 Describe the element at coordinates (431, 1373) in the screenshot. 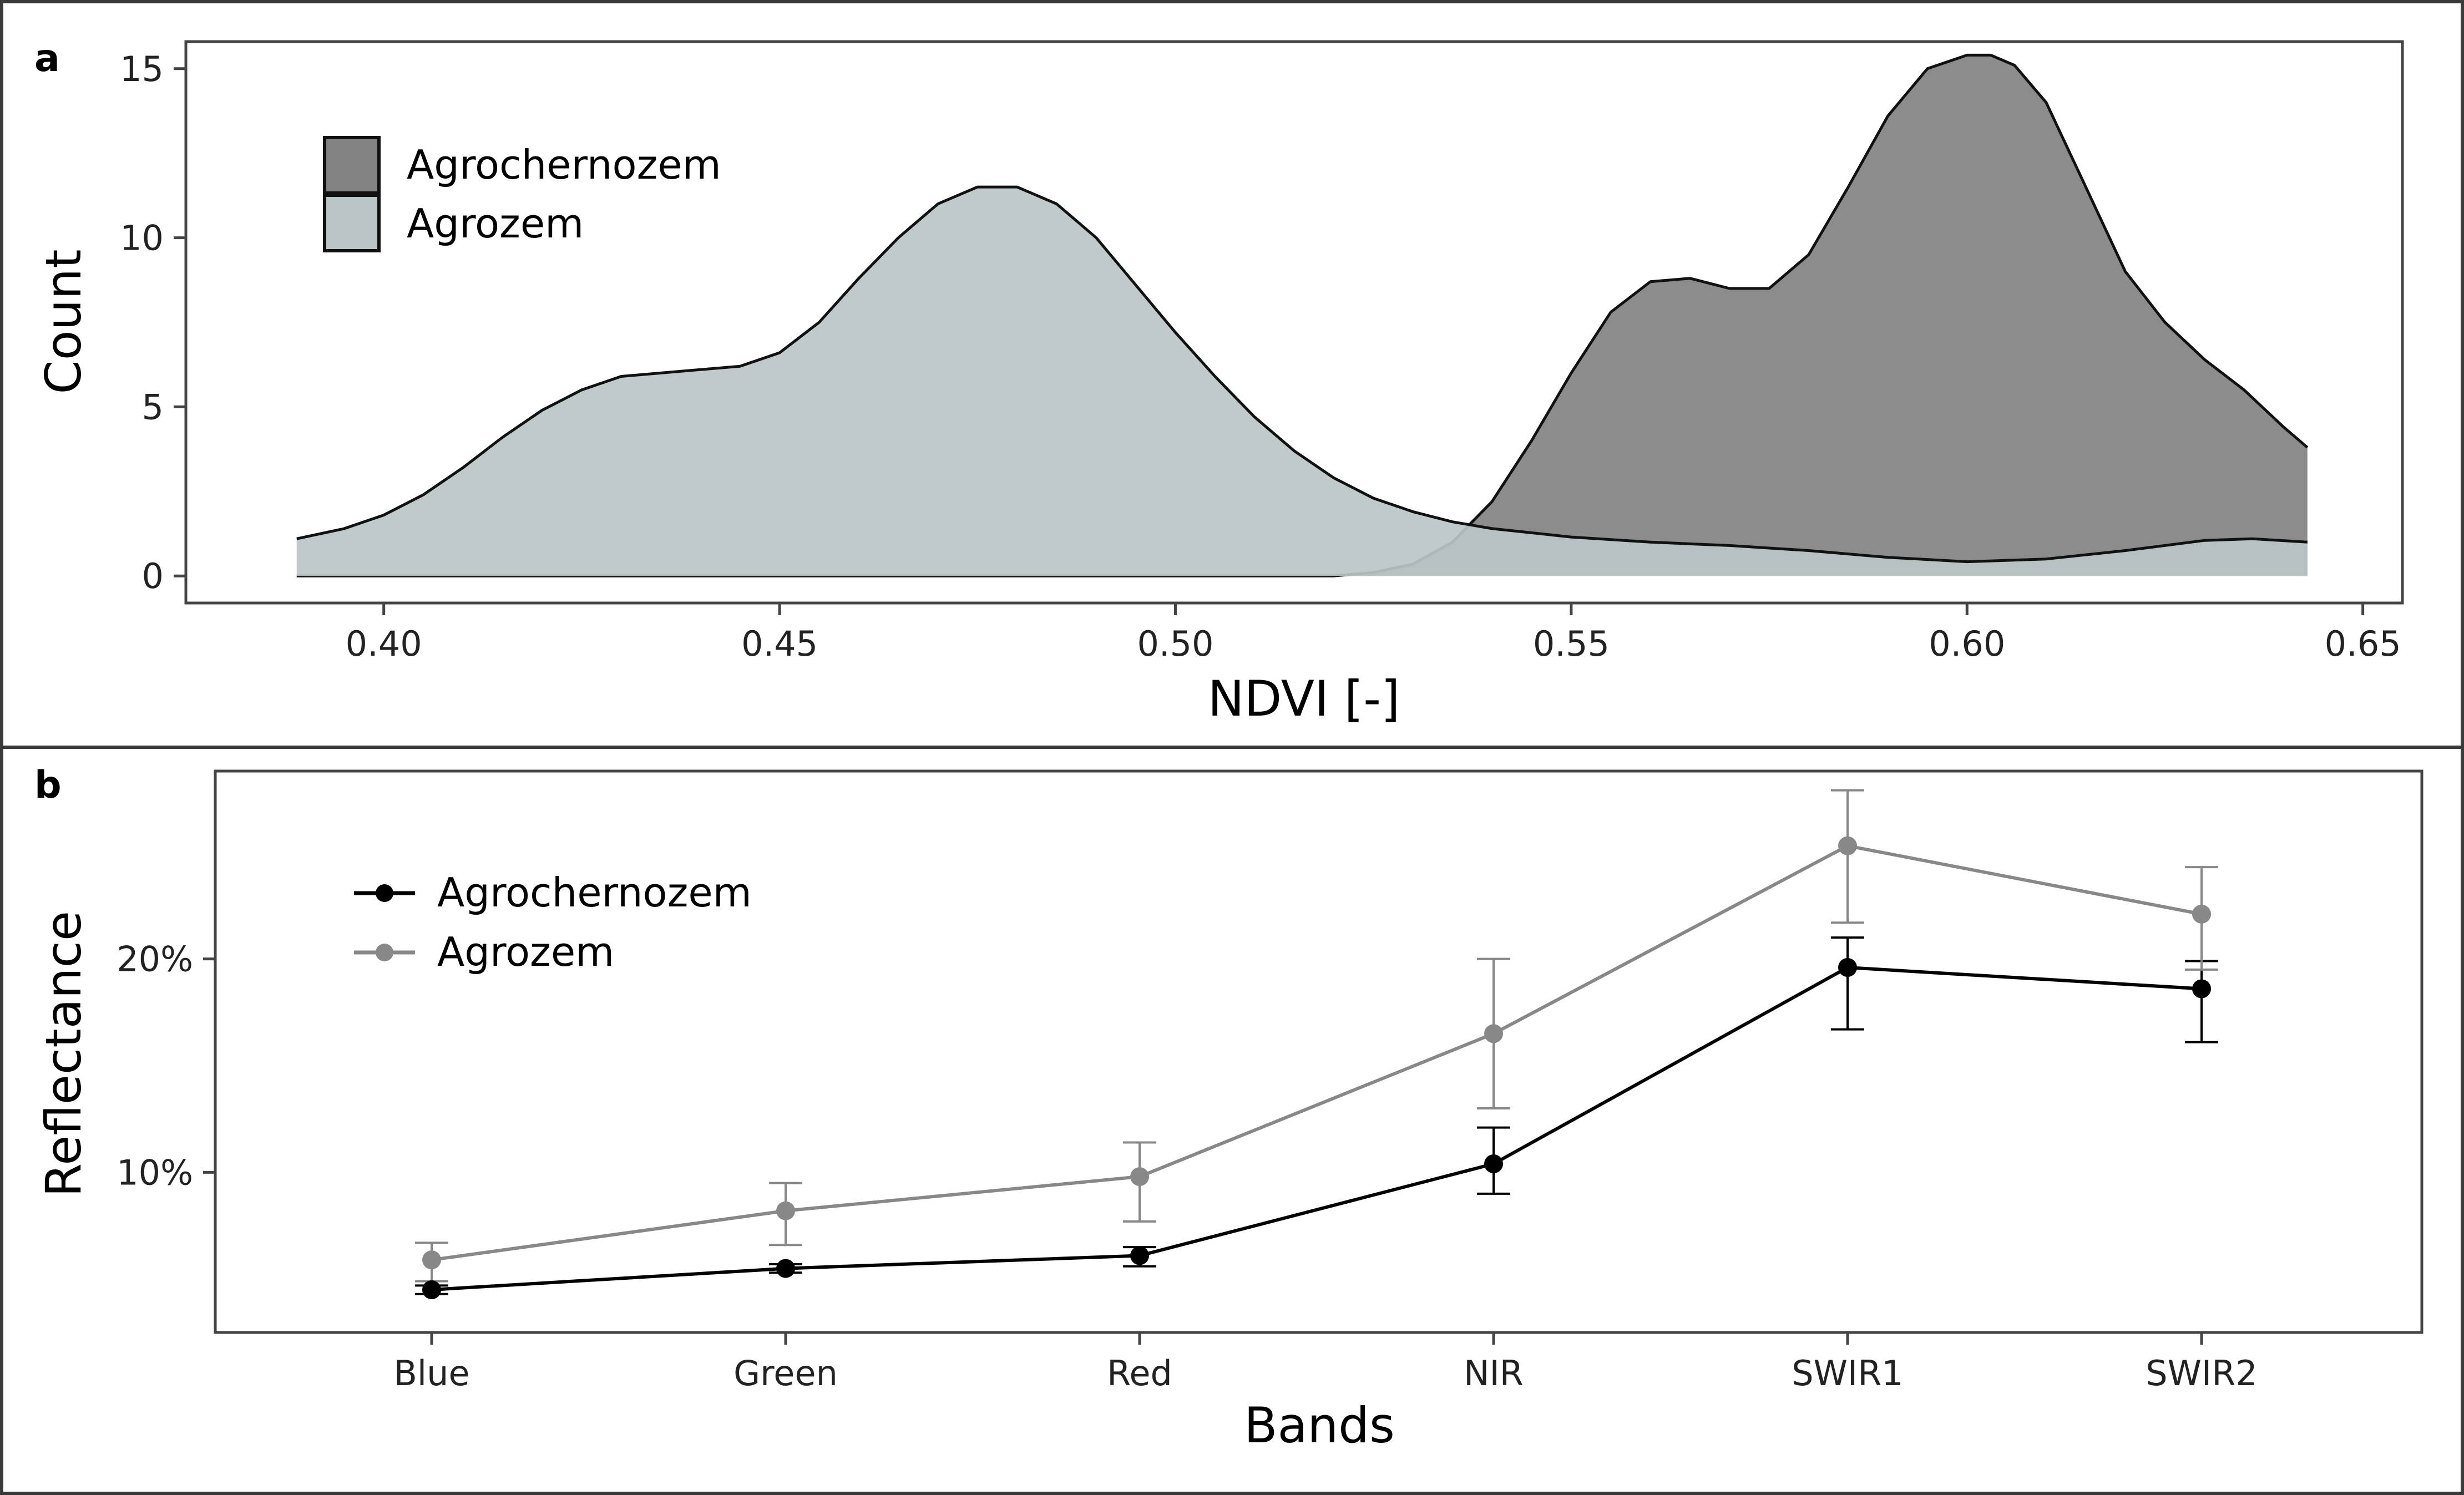

I see `x-tick-label: Blue` at that location.